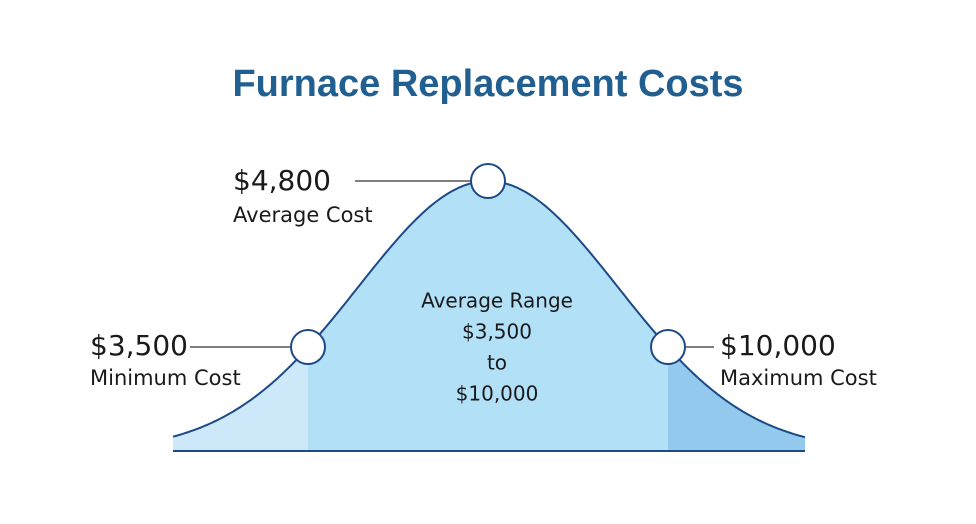 This screenshot has width=976, height=524. Describe the element at coordinates (497, 332) in the screenshot. I see `range-text: $3,500` at that location.